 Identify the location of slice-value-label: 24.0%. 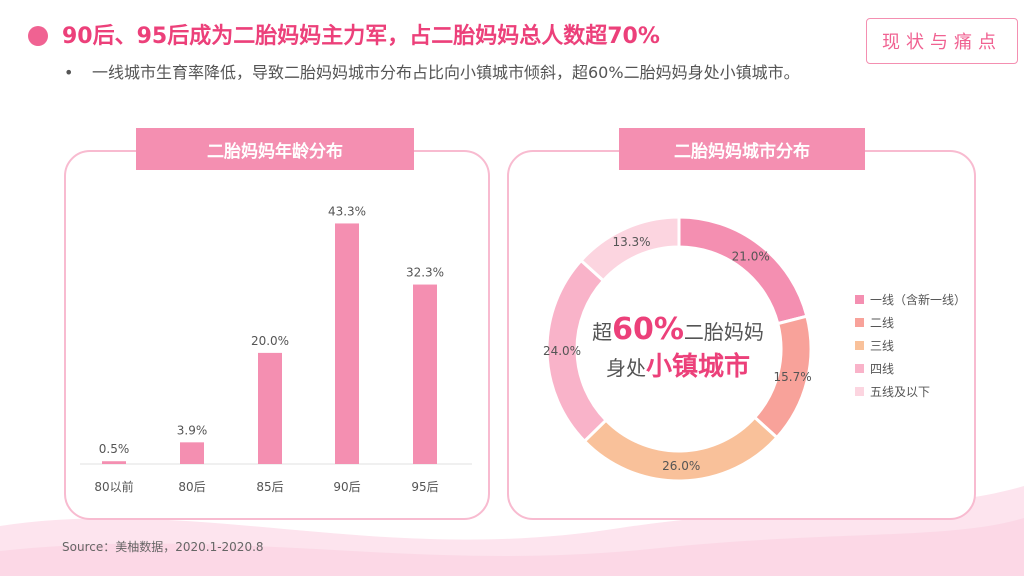
(562, 351).